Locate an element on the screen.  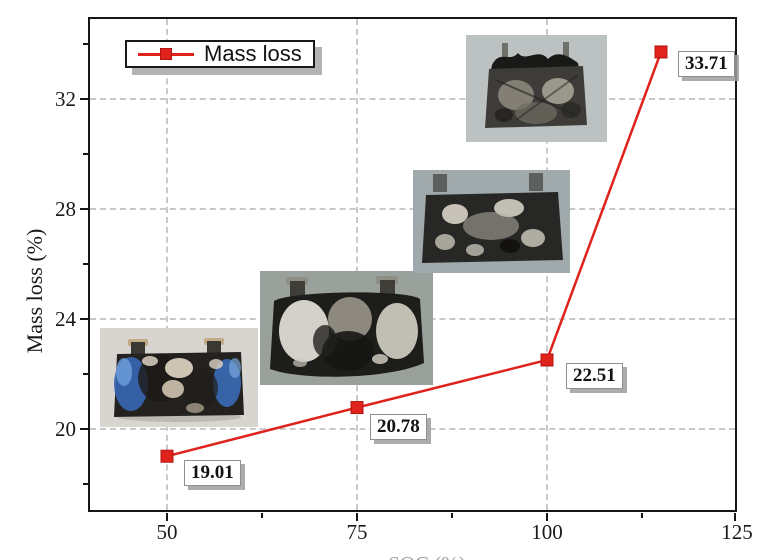
x-tick-label-75: 75 is located at coordinates (357, 532).